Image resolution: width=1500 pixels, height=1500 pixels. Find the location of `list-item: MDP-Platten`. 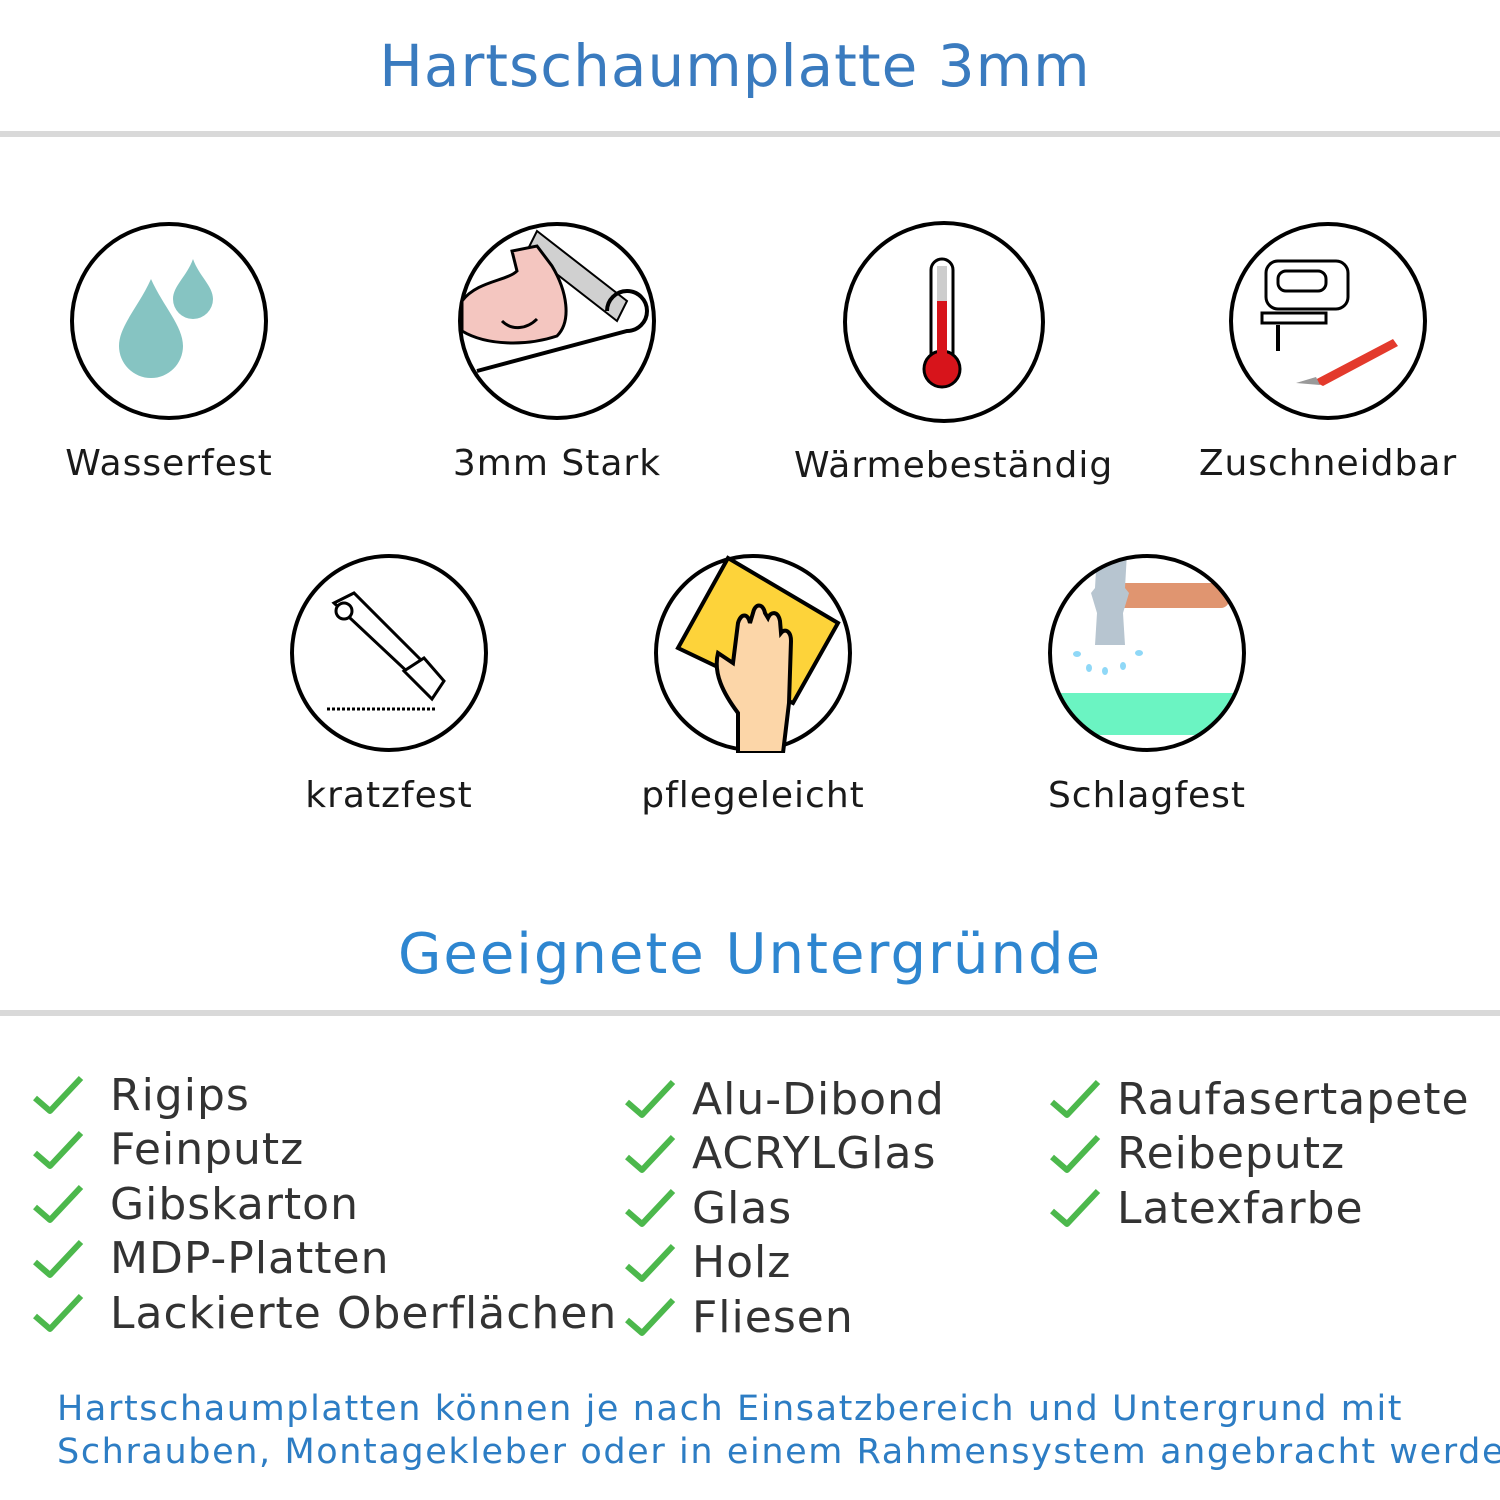

list-item: MDP-Platten is located at coordinates (324, 1259).